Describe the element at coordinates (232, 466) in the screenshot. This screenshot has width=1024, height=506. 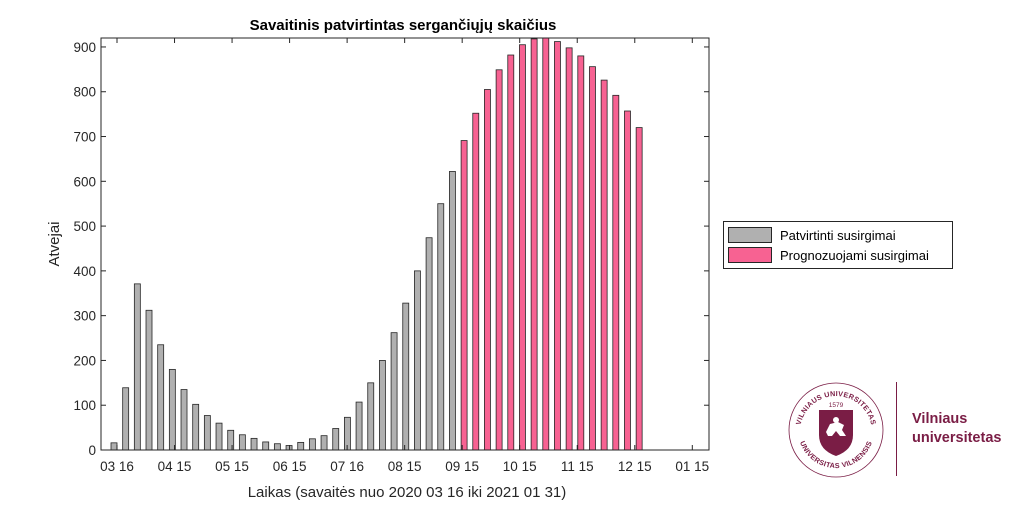
I see `x-tick-label: 05 15` at that location.